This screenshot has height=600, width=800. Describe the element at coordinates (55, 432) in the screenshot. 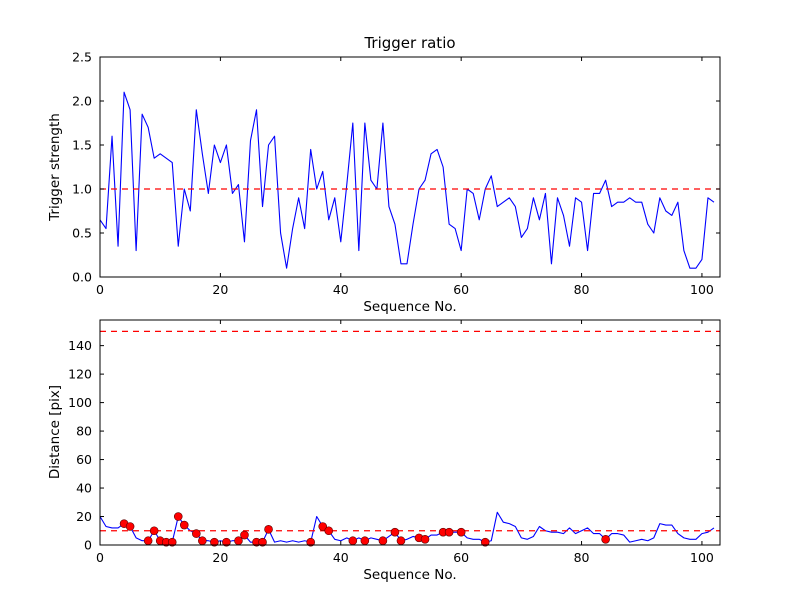

I see `bottom-y-axis-label: Distance [pix]` at that location.